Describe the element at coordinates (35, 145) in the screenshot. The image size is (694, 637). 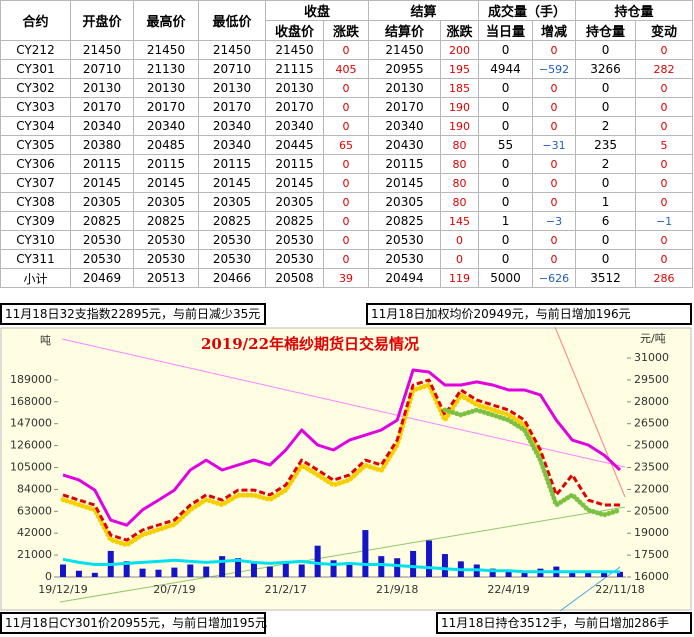
I see `table-cell: CY305` at that location.